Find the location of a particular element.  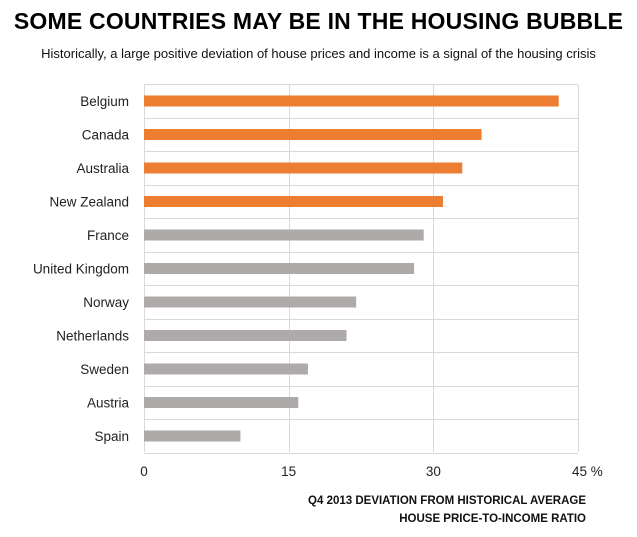

x-tick-labels: 0 15 30 45 % is located at coordinates (371, 471).